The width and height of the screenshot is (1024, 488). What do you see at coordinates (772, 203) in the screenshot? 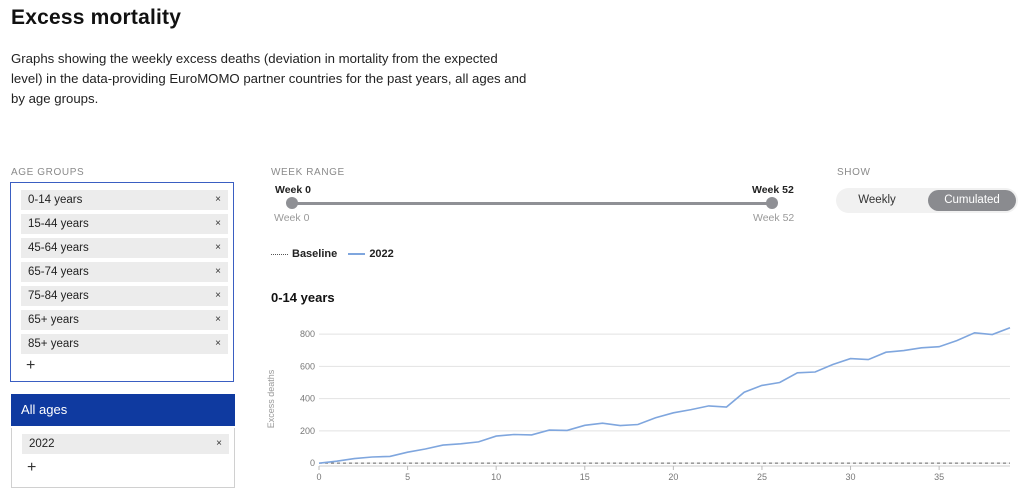
I see `week-end-handle` at bounding box center [772, 203].